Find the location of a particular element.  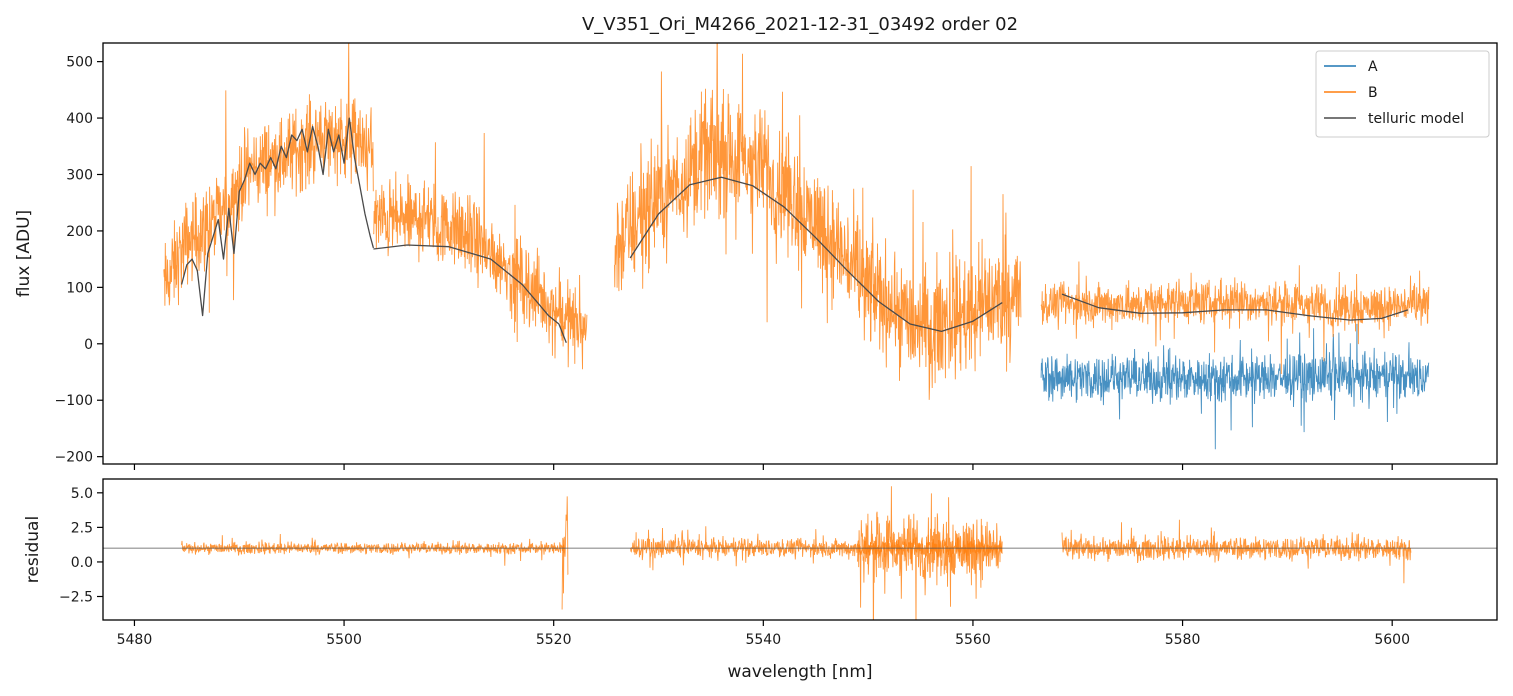

flux-y-tick-label: −100 is located at coordinates (74, 401).